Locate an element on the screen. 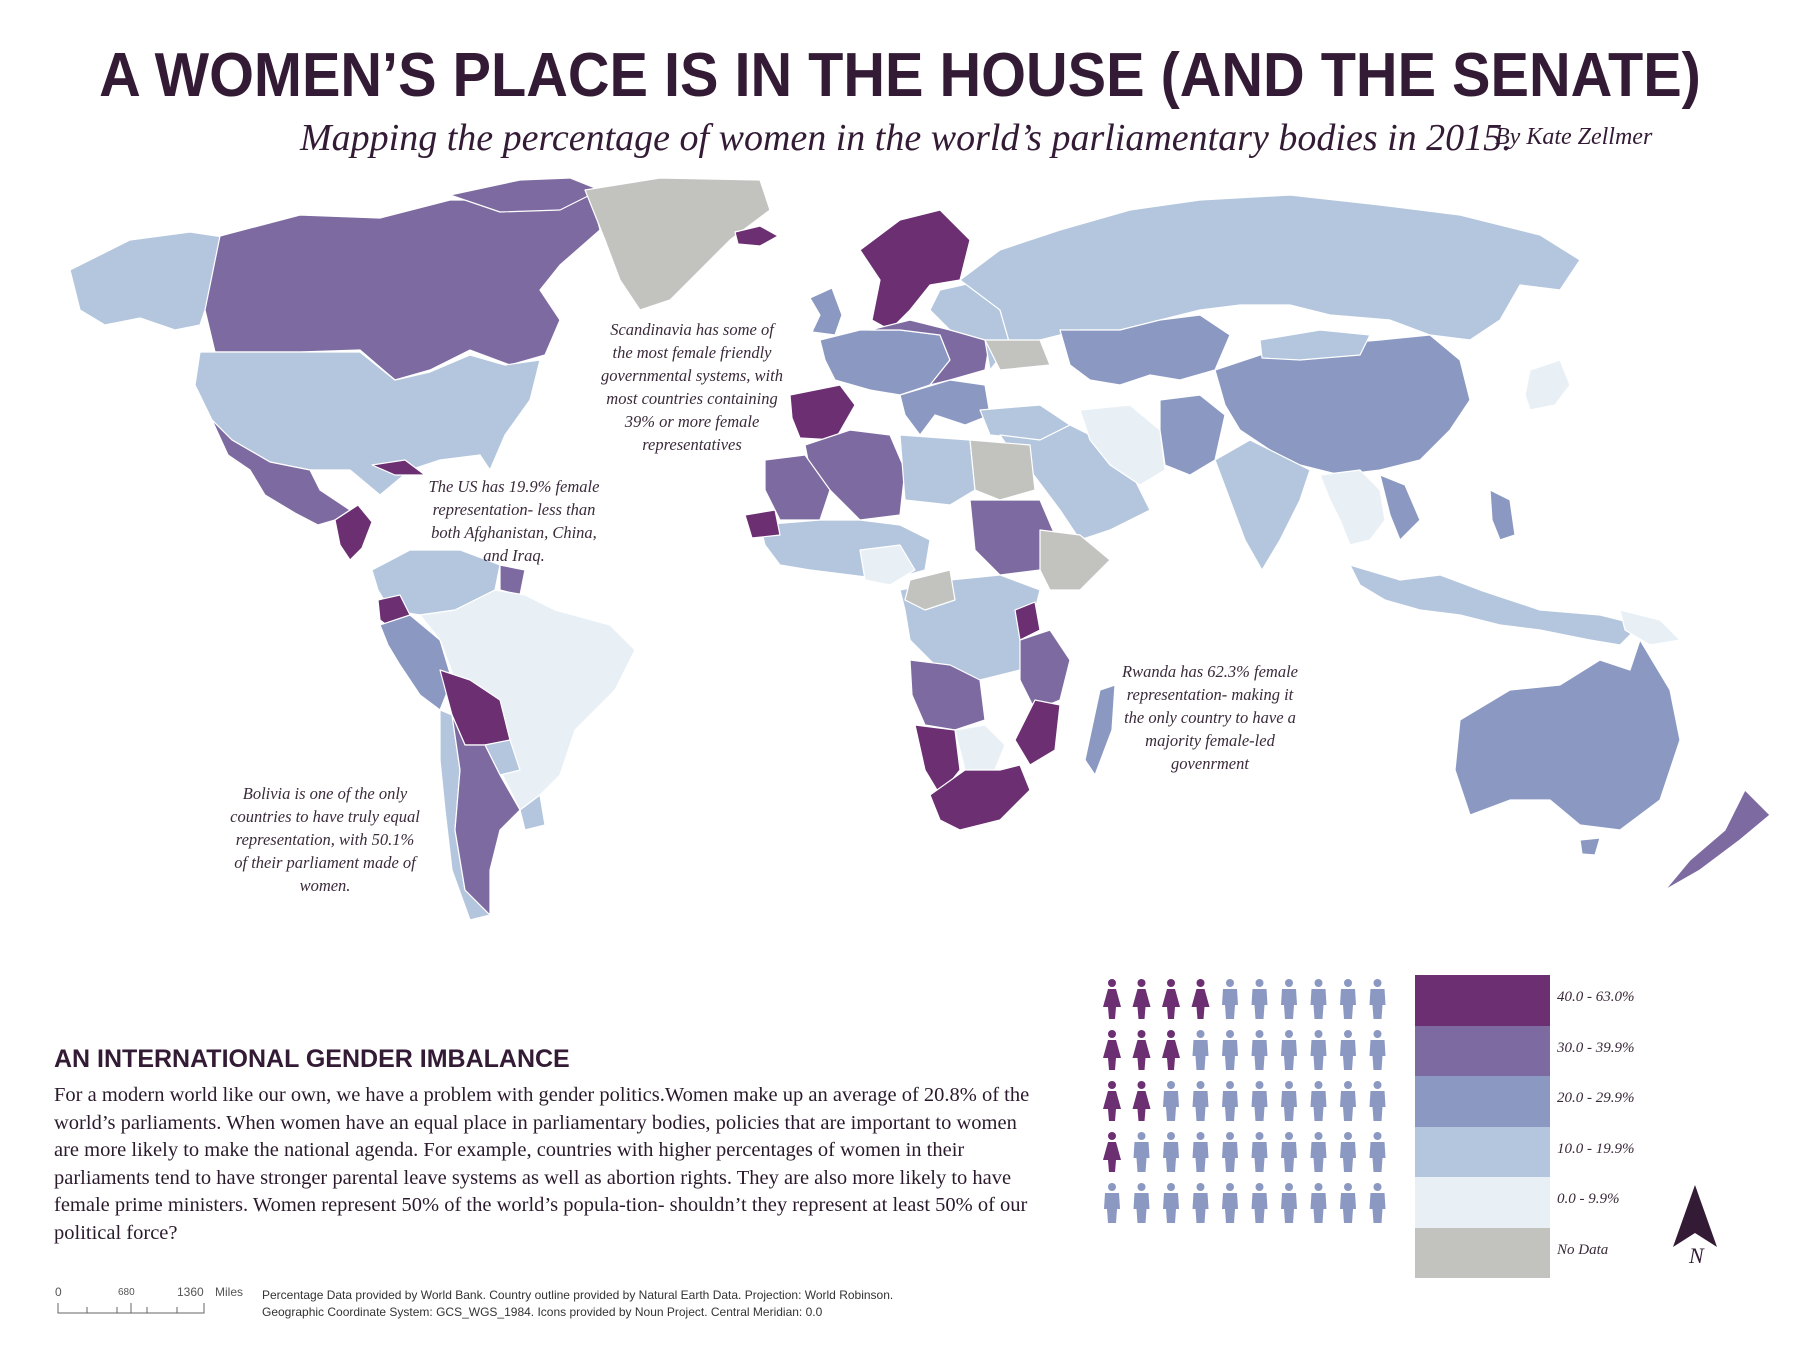 The width and height of the screenshot is (1800, 1350). annotation-line: 39% or more female is located at coordinates (692, 421).